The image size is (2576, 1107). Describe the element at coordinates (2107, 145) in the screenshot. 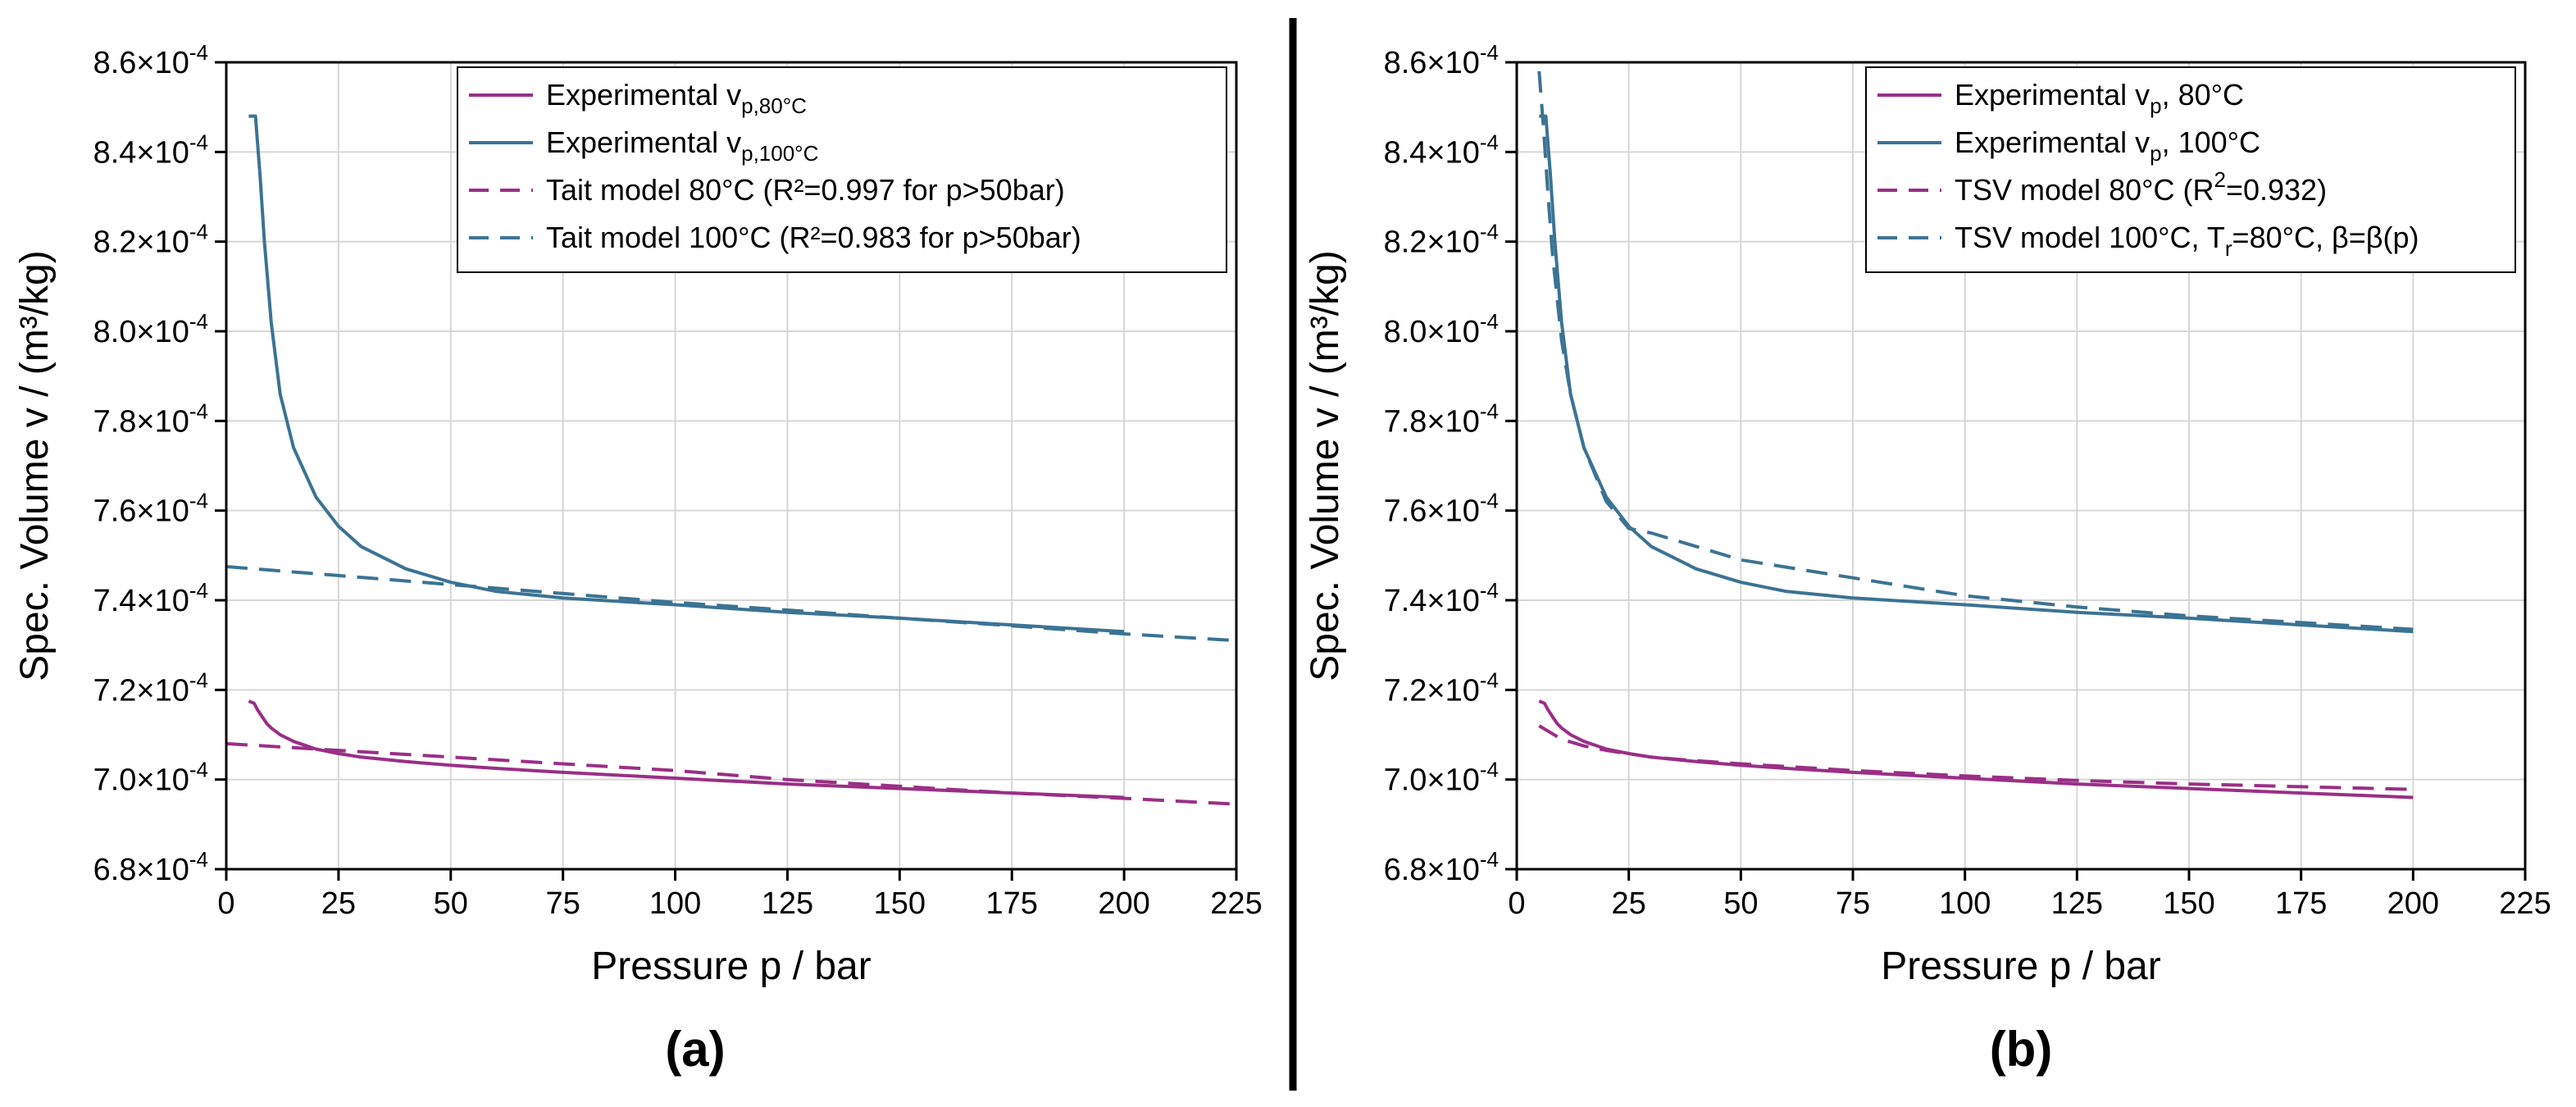

I see `legend-entry: Experimental vp, 100°C` at that location.